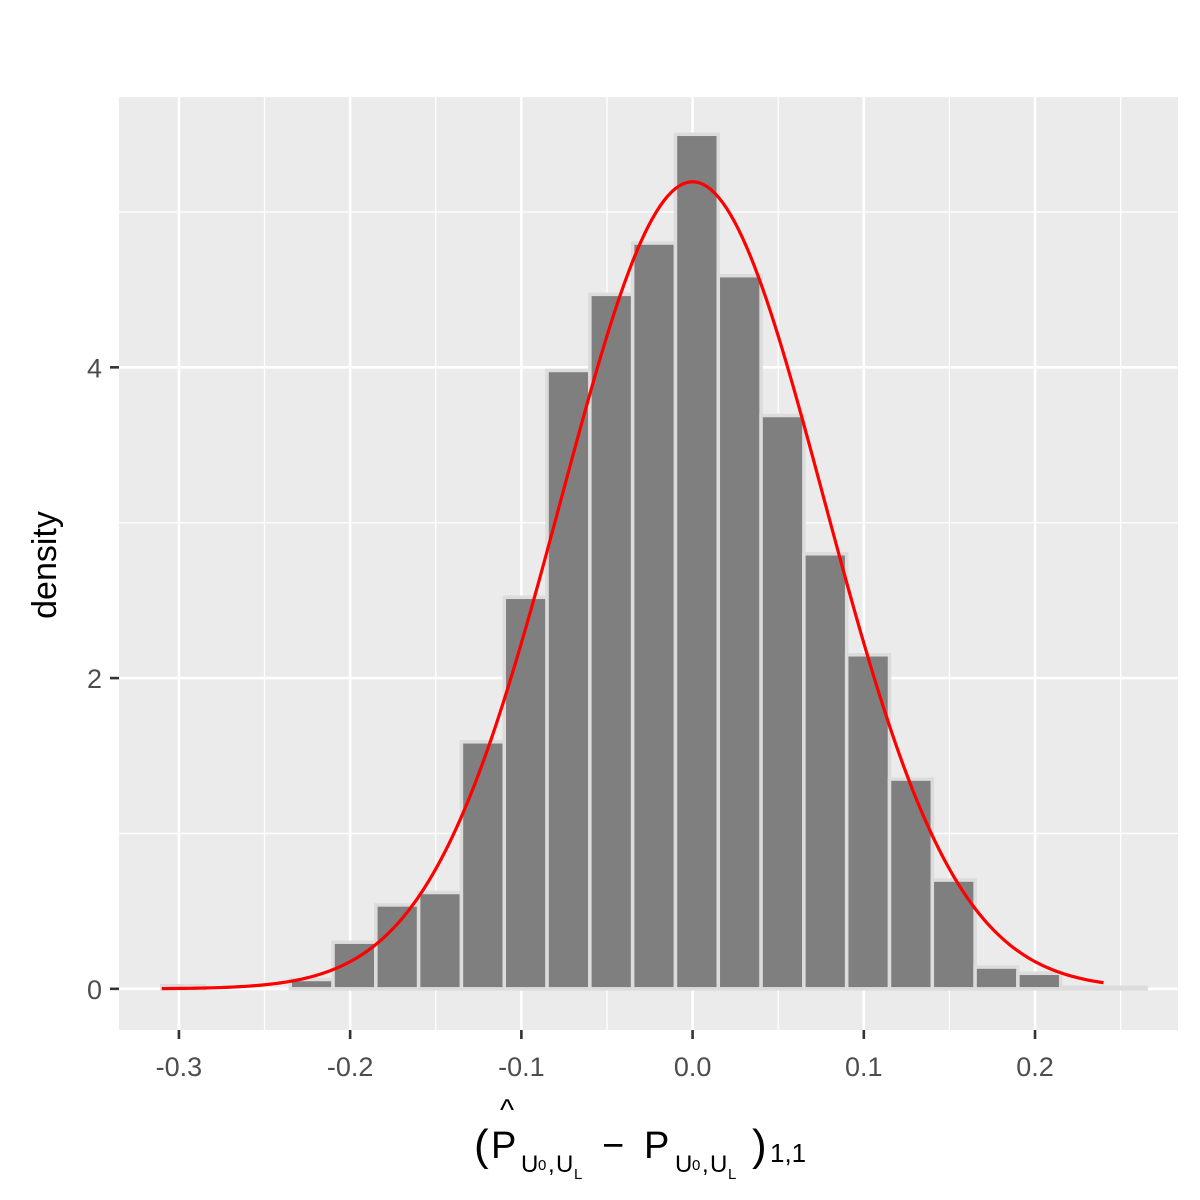  Describe the element at coordinates (718, 1164) in the screenshot. I see `x-title-sub2-u2: U` at that location.